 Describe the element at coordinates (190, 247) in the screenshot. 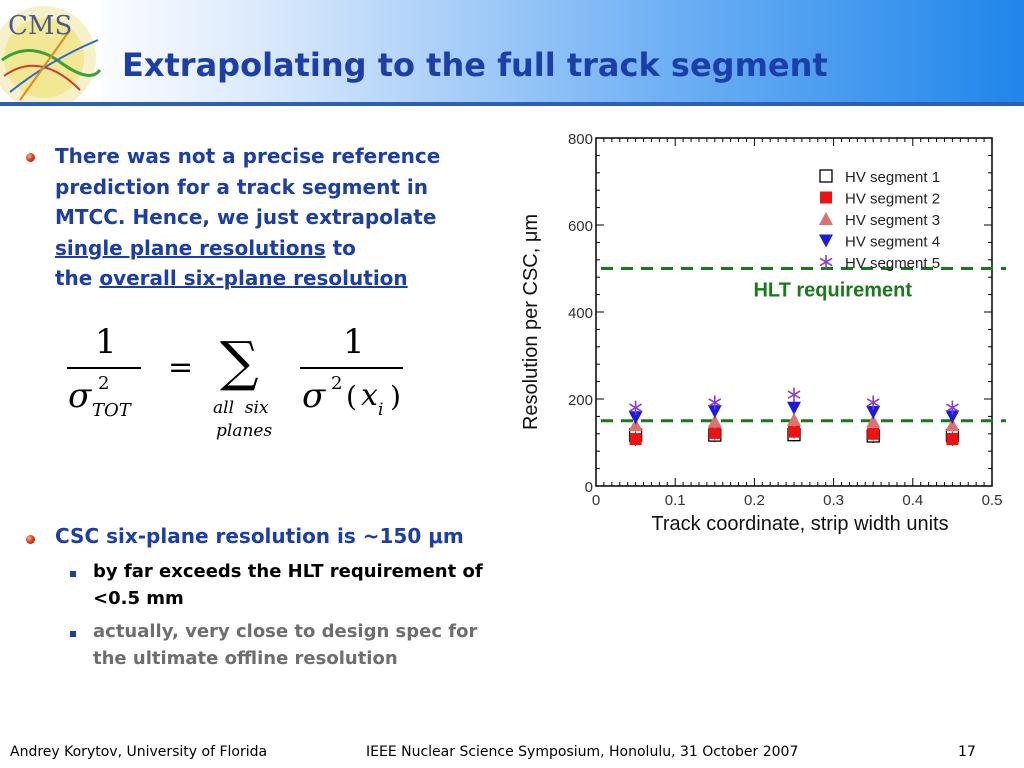

I see `link-single-plane-resolutions: single plane resolutions` at that location.